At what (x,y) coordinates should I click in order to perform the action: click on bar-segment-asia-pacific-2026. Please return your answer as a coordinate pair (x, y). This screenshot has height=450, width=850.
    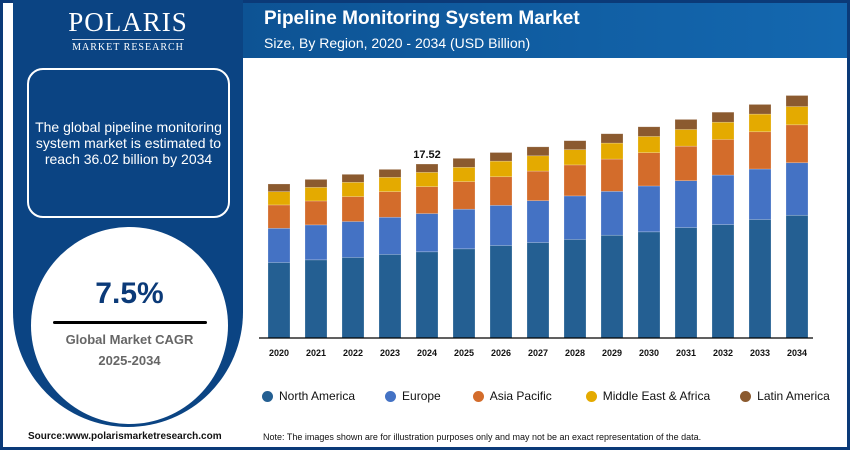
    Looking at the image, I should click on (501, 191).